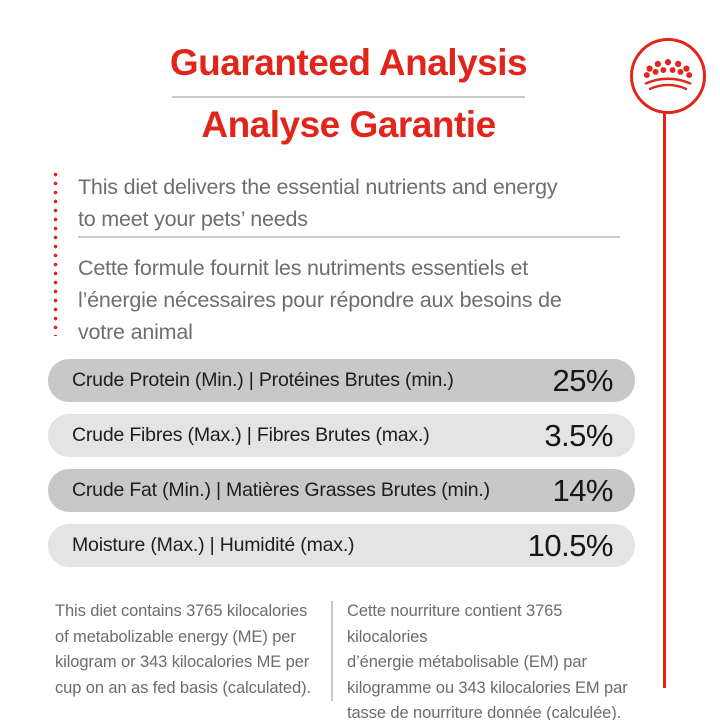 The height and width of the screenshot is (720, 720). I want to click on row-value: 25%, so click(582, 380).